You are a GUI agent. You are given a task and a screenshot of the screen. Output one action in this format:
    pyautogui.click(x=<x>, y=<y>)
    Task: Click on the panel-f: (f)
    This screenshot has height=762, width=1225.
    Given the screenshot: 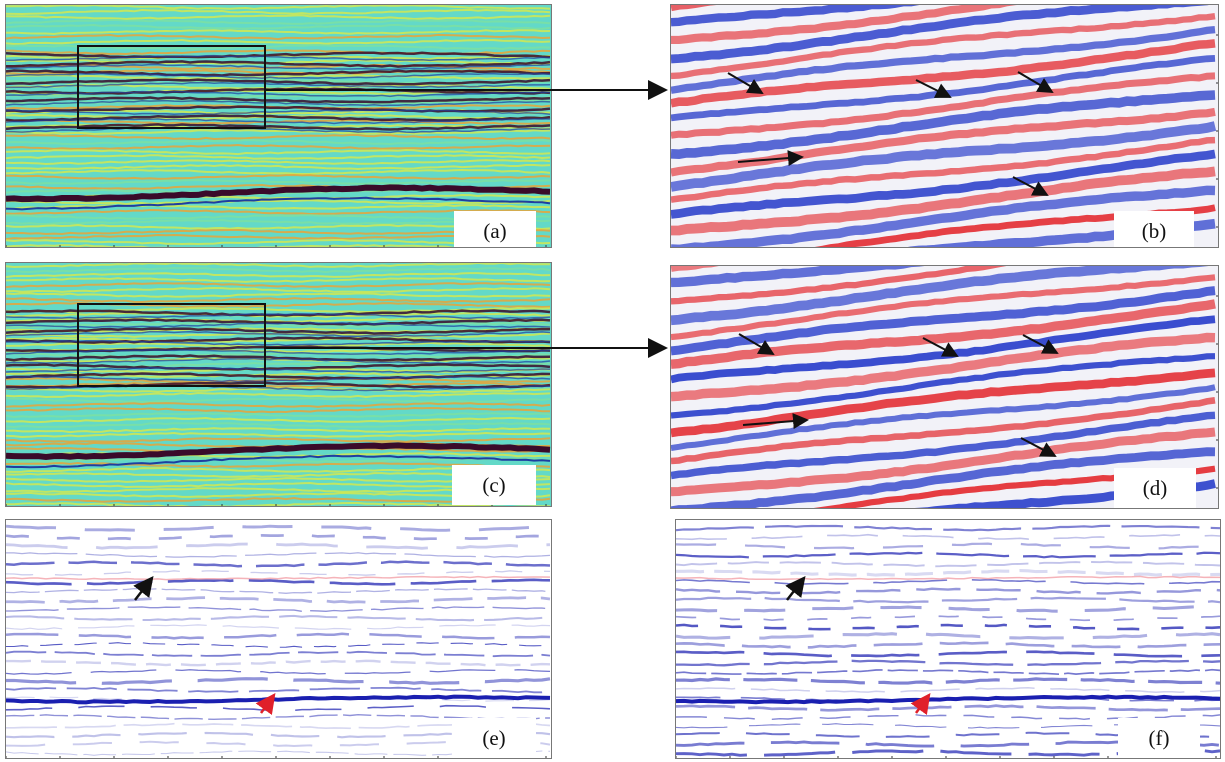 What is the action you would take?
    pyautogui.click(x=948, y=639)
    